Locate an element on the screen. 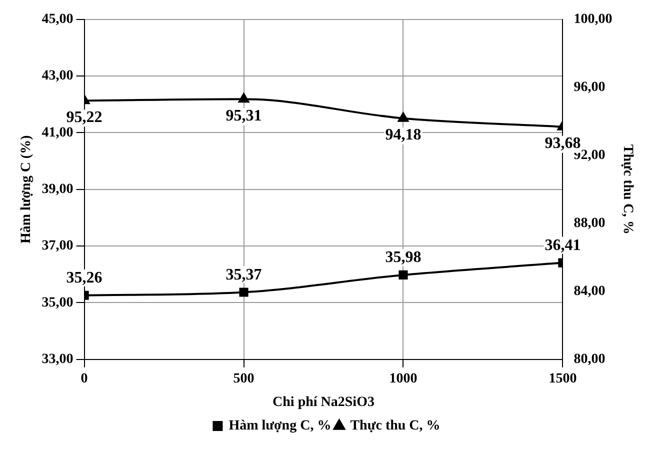 This screenshot has height=451, width=654. x-tick-label: 1000 is located at coordinates (403, 378).